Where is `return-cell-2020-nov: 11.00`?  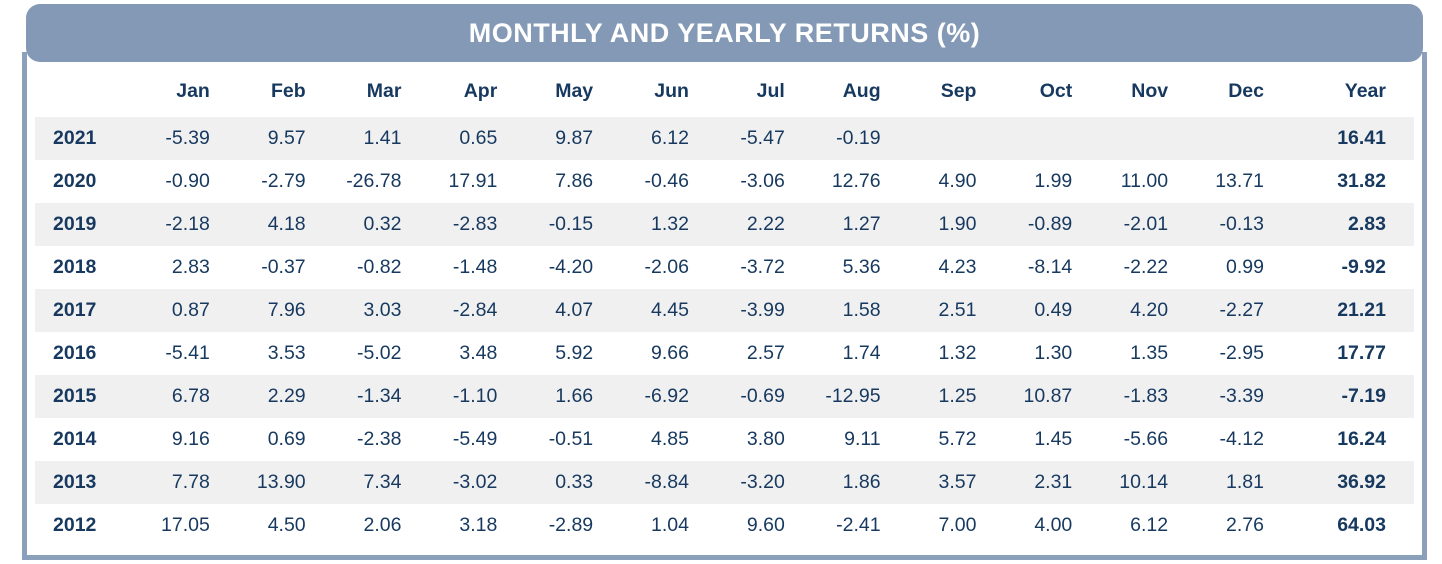
return-cell-2020-nov: 11.00 is located at coordinates (1144, 181).